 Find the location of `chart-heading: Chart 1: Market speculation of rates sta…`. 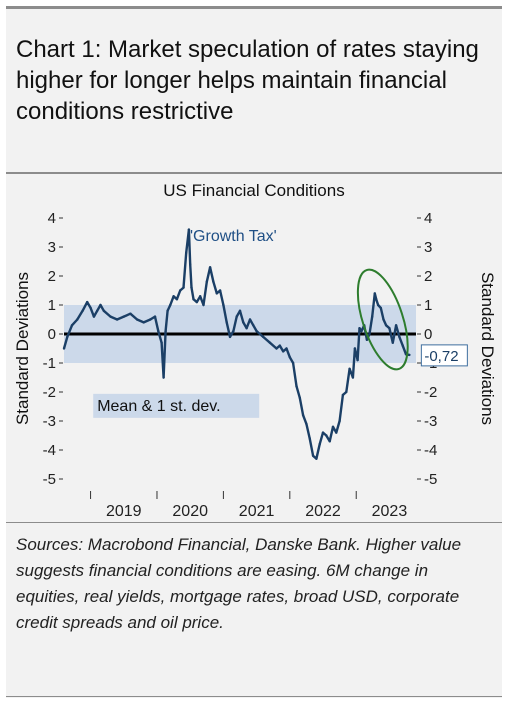

chart-heading: Chart 1: Market speculation of rates sta… is located at coordinates (247, 80).